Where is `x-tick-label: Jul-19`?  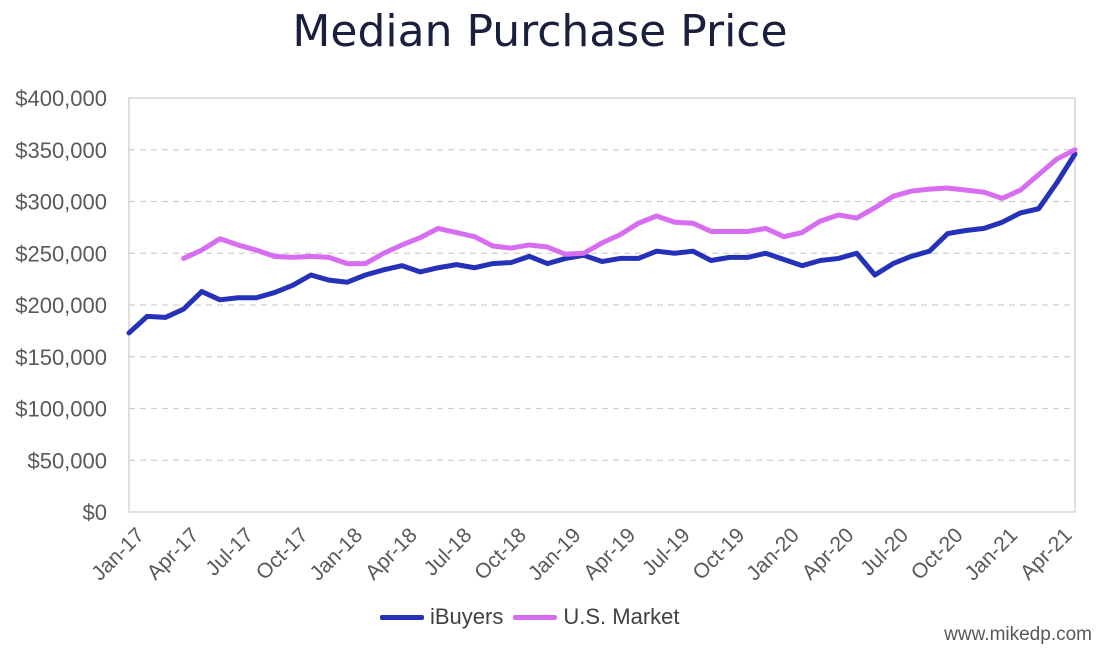 x-tick-label: Jul-19 is located at coordinates (666, 552).